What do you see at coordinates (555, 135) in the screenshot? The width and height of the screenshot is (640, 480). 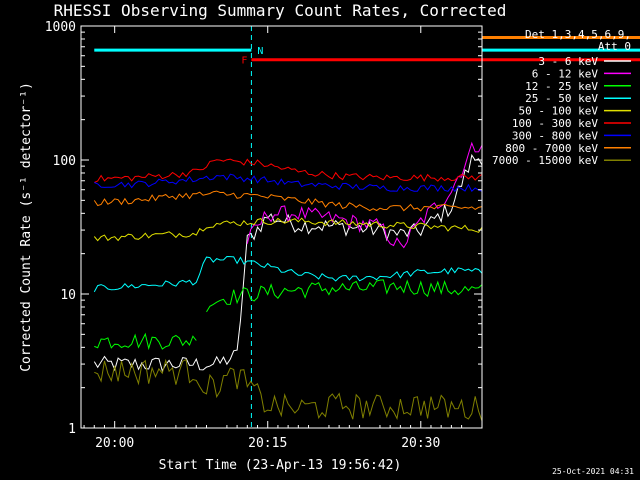 I see `legend-label-300-800-kev: 300 - 800 keV` at bounding box center [555, 135].